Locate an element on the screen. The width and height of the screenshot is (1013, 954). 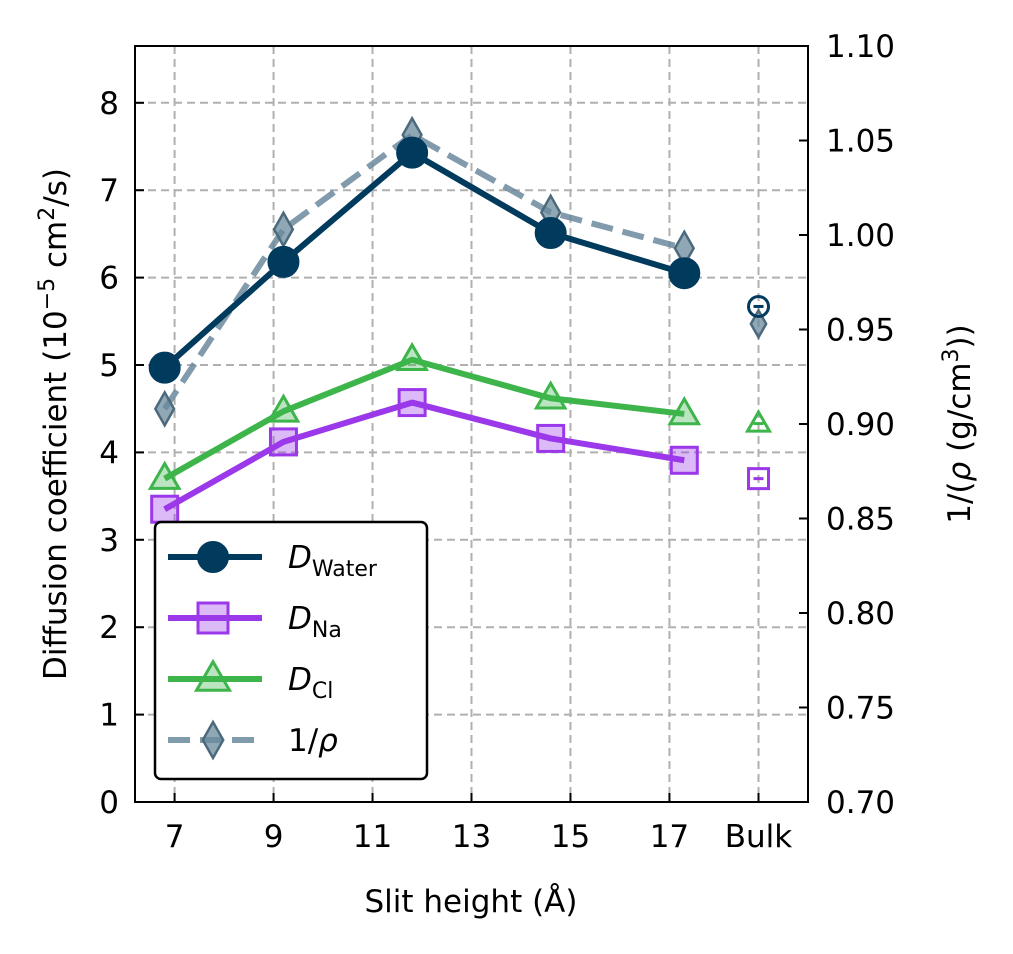
legend-marker-na is located at coordinates (213, 618).